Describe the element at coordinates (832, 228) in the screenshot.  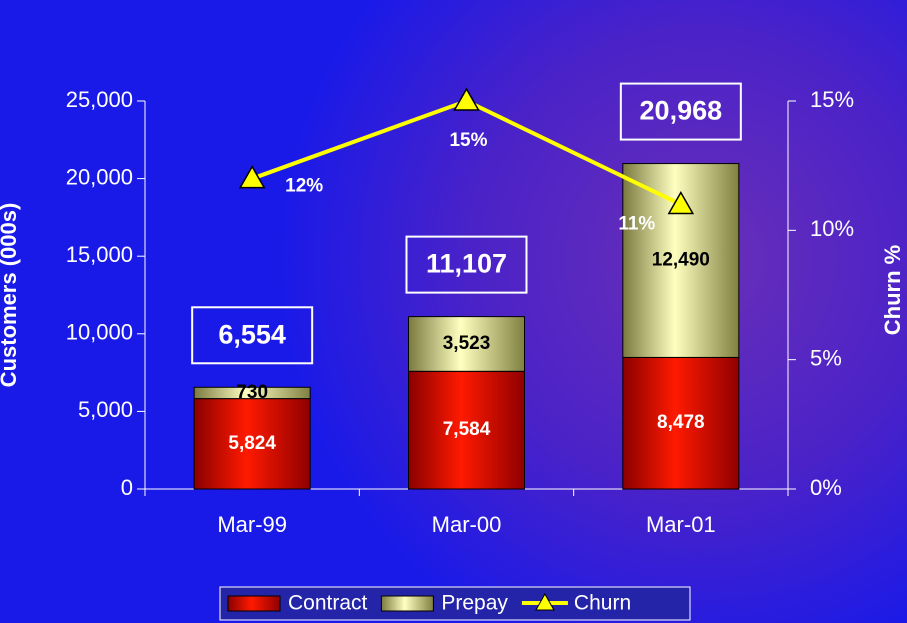
I see `y2-tick-label: 10%` at that location.